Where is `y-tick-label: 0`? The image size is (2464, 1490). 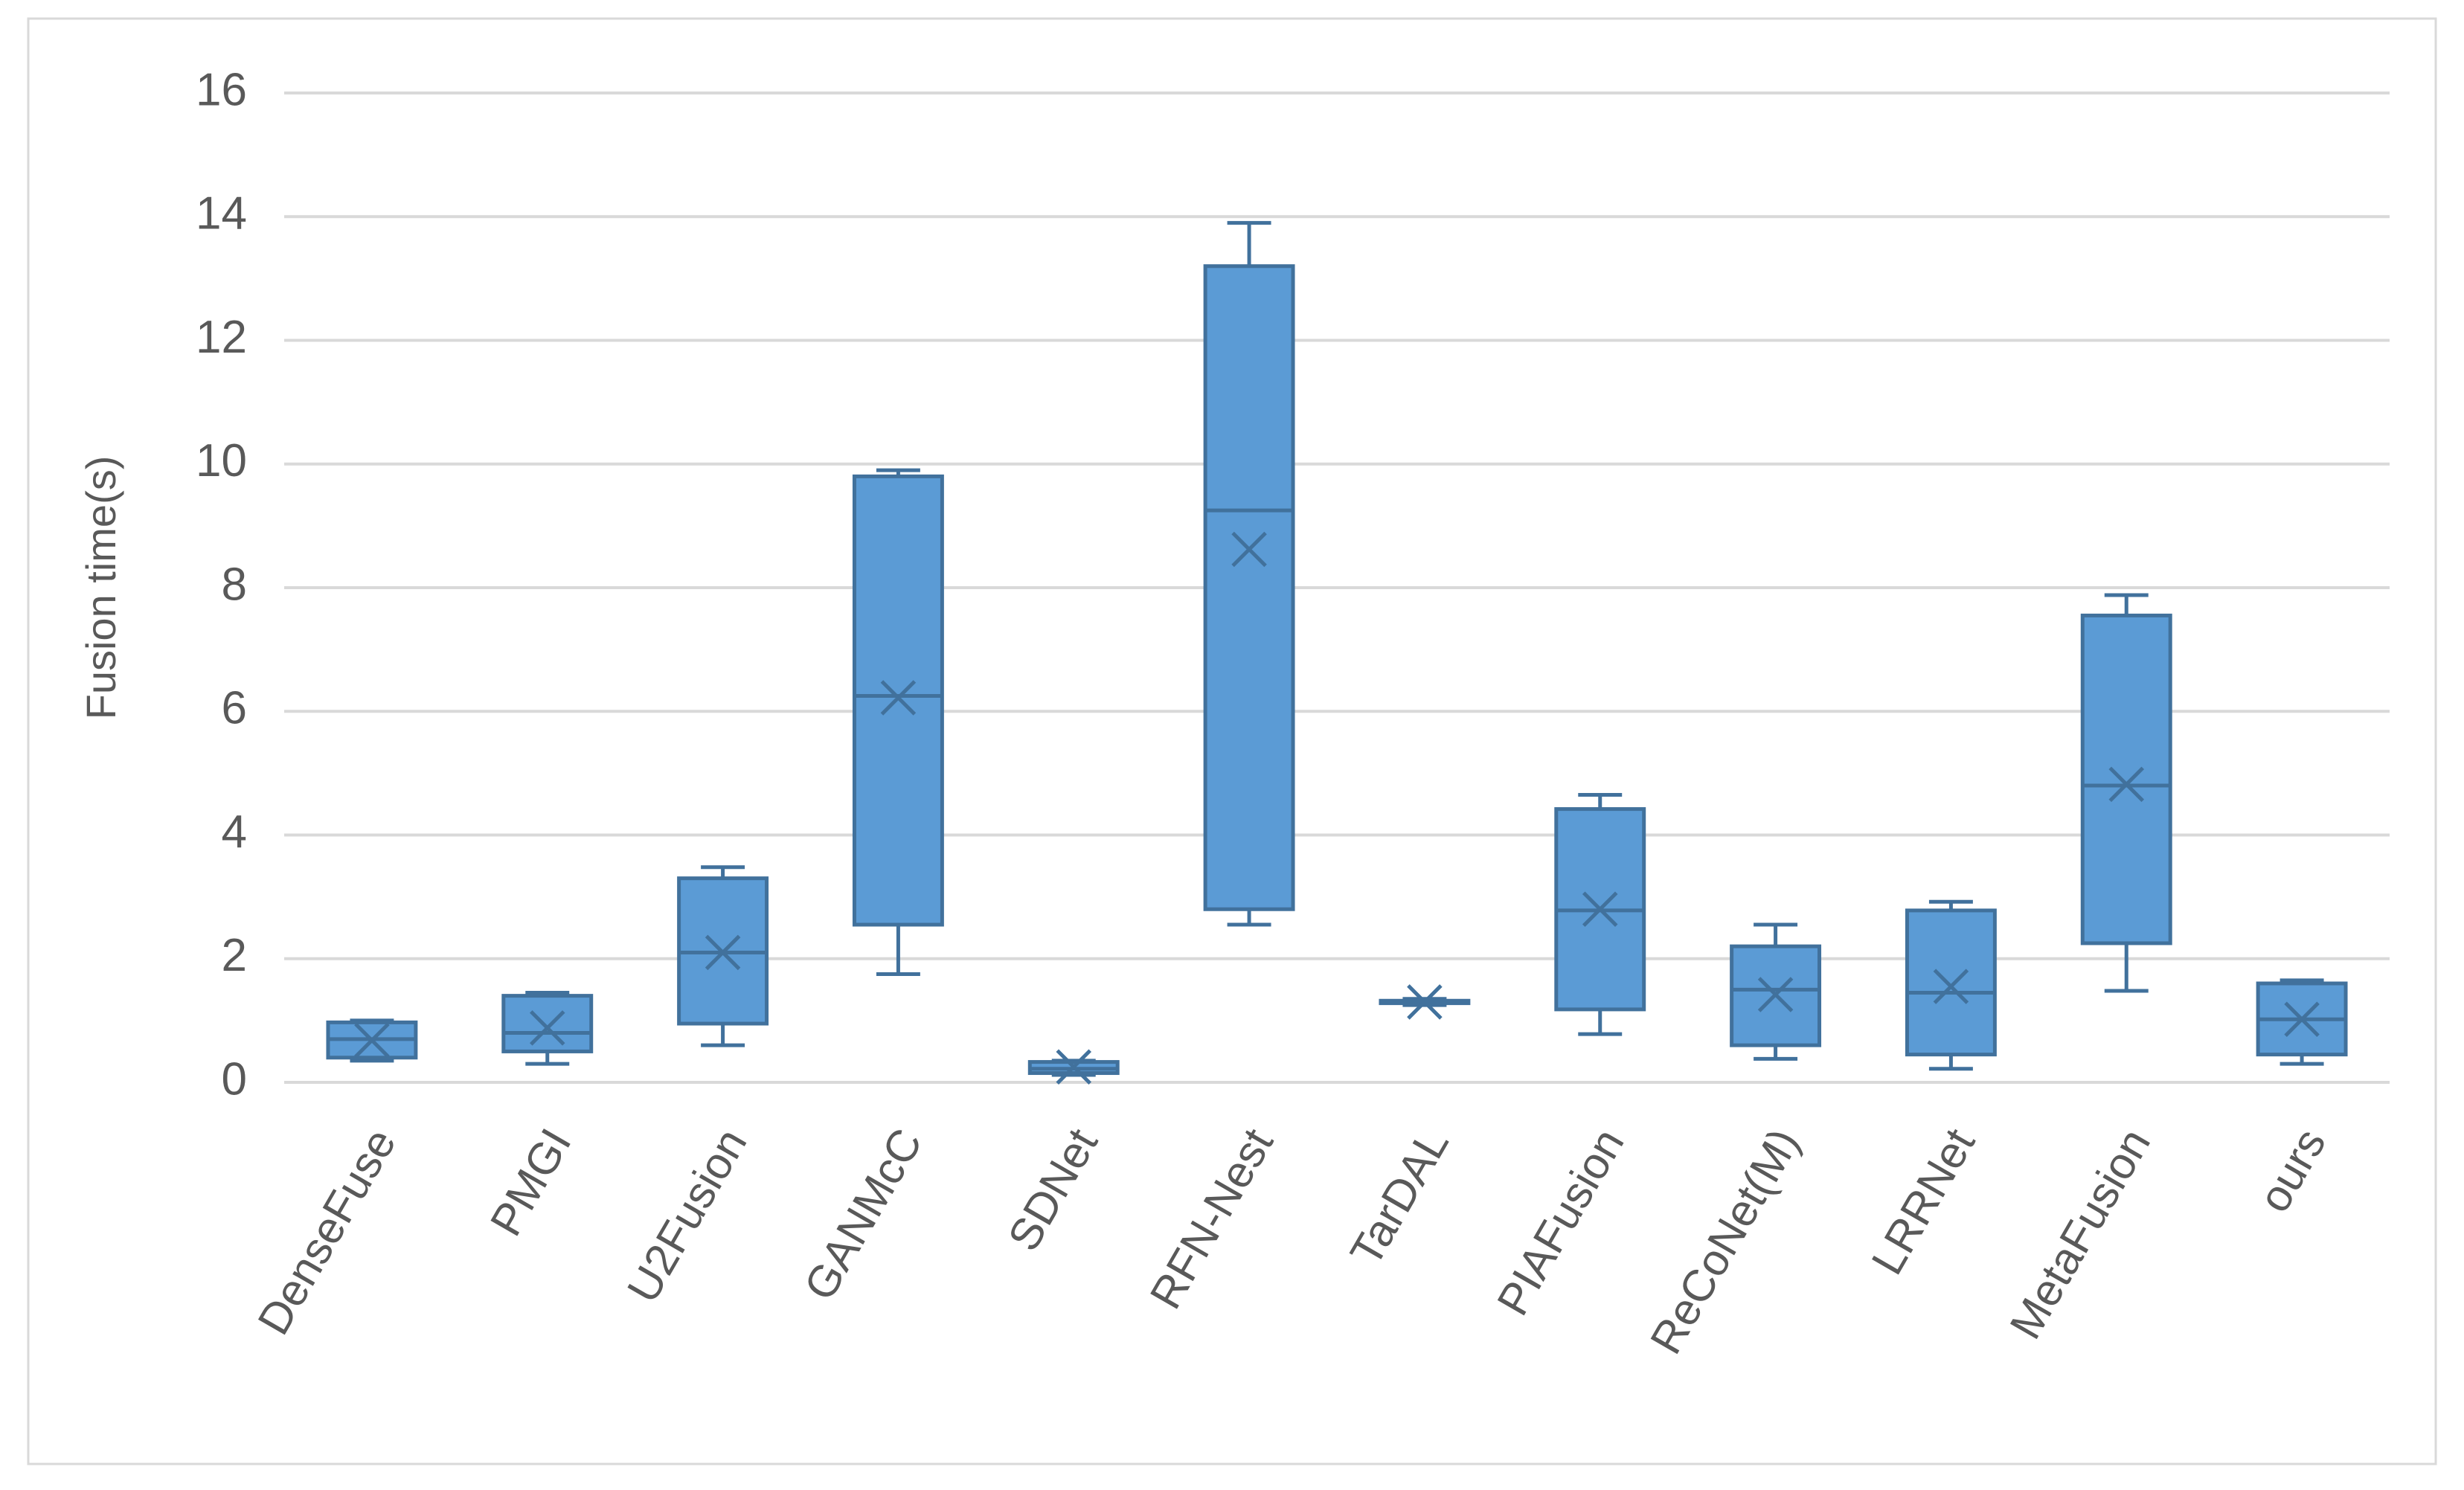
y-tick-label: 0 is located at coordinates (234, 1079).